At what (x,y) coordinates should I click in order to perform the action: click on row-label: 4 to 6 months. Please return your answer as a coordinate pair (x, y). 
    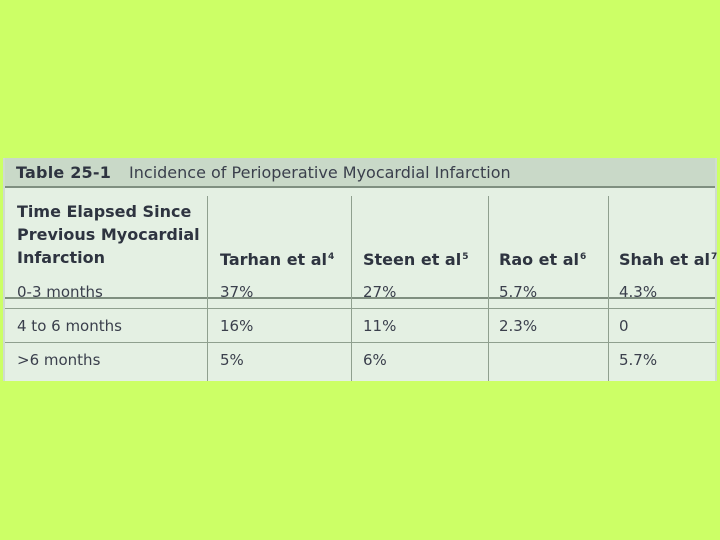
    Looking at the image, I should click on (69, 326).